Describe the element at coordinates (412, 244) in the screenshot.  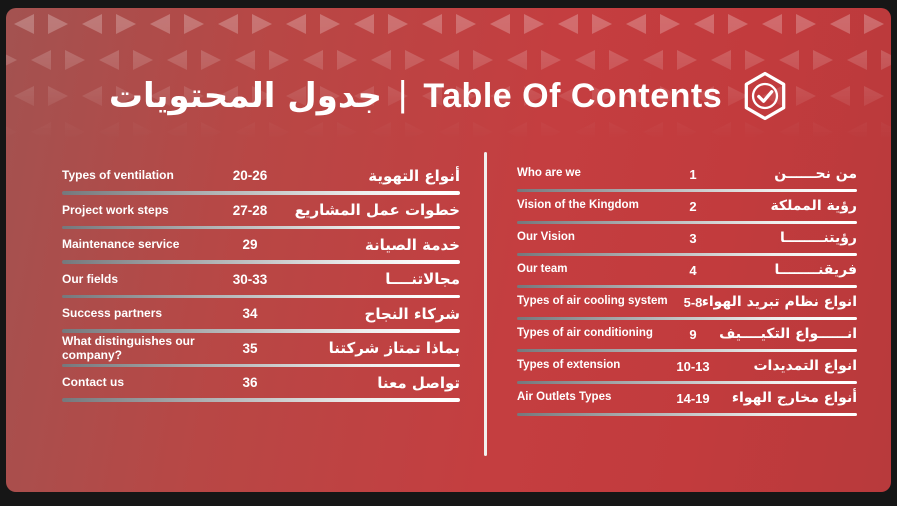
I see `toc-label-ar: خدمة الصيانة` at that location.